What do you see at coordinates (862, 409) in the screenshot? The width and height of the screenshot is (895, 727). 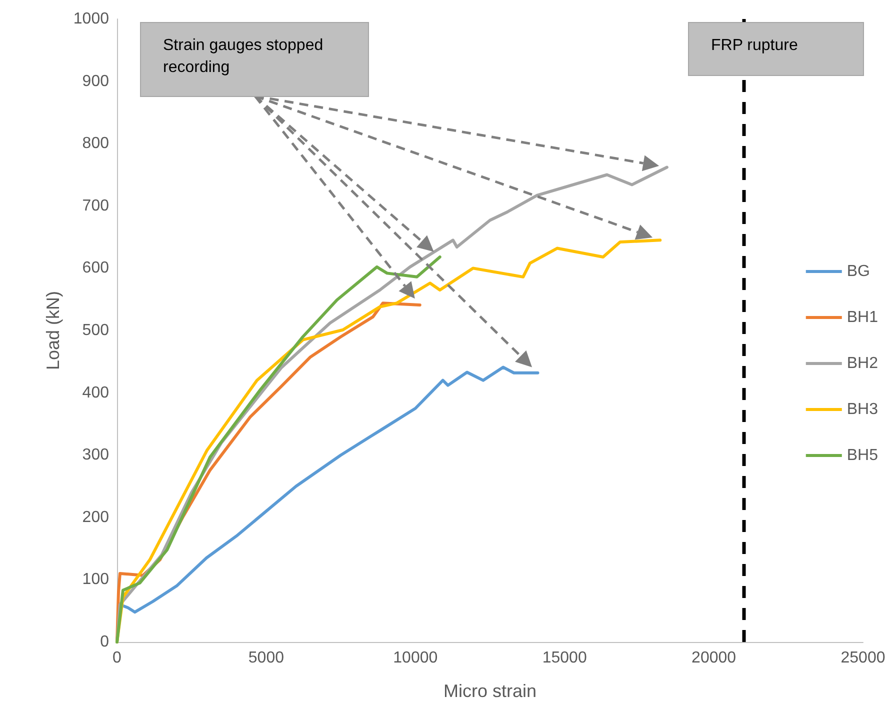 I see `legend-label: BH3` at bounding box center [862, 409].